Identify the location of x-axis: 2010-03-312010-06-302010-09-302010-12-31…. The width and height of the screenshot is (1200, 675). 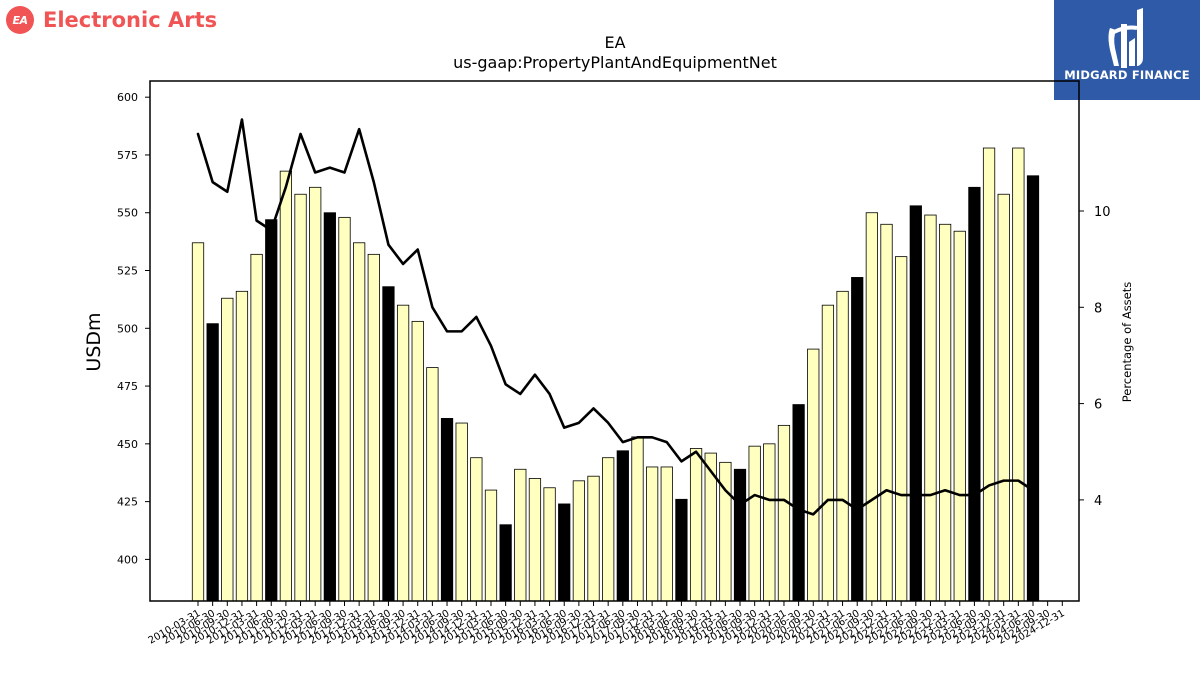
(607, 624).